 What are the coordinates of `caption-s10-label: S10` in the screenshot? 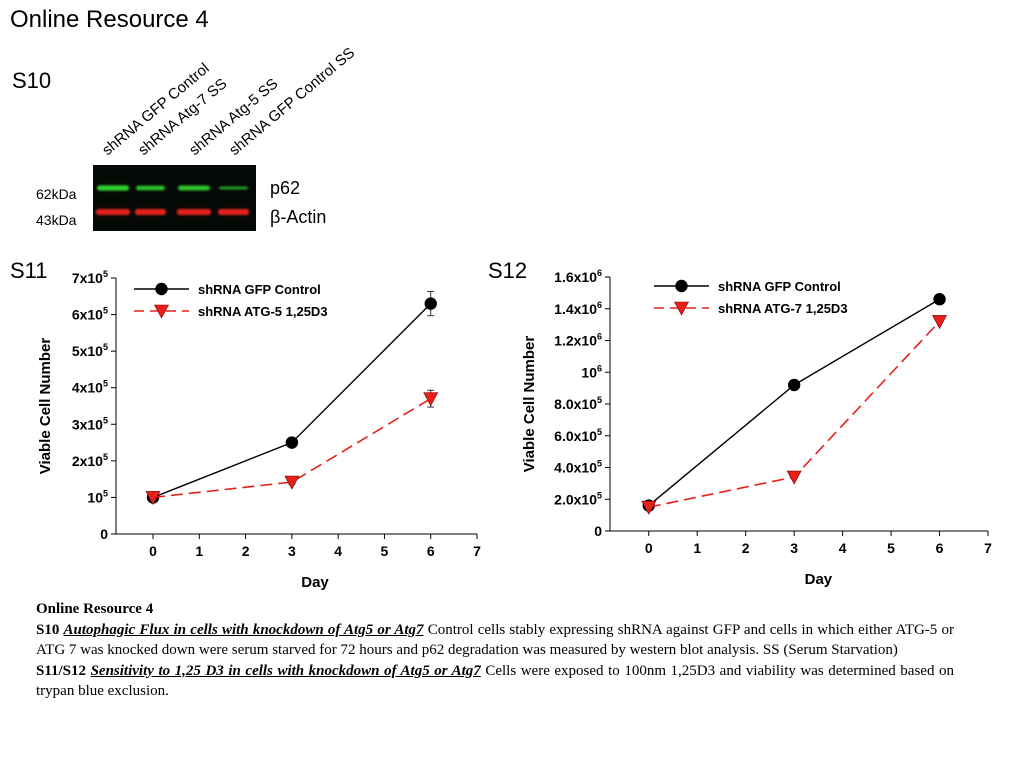 It's located at (48, 629).